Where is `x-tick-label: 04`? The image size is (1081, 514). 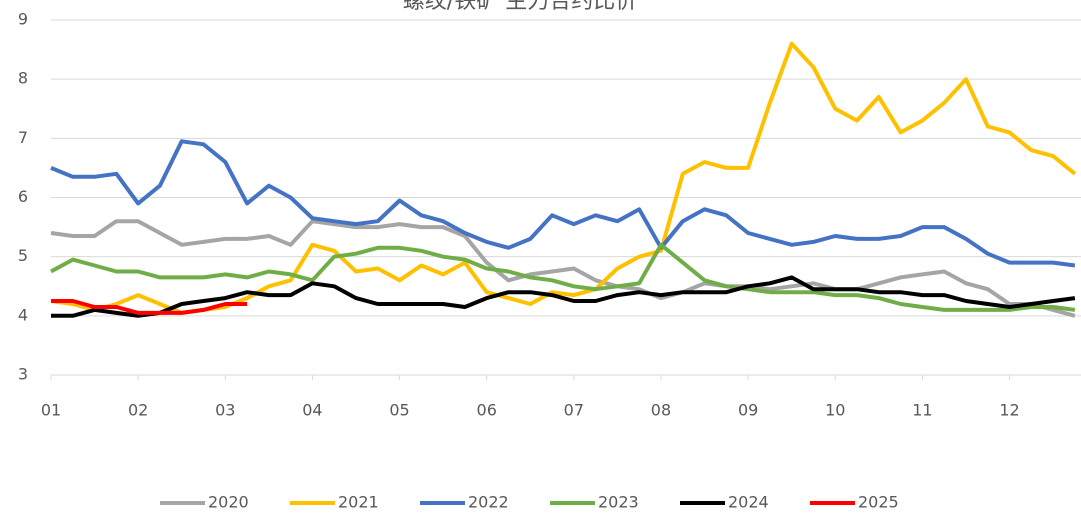
x-tick-label: 04 is located at coordinates (312, 410).